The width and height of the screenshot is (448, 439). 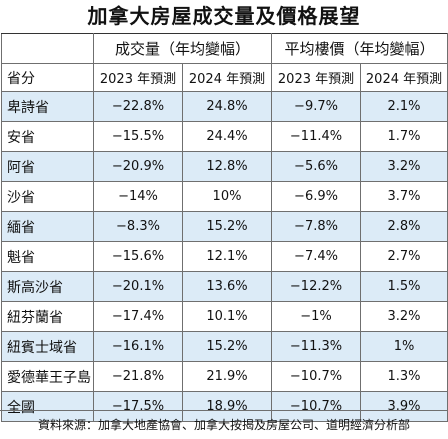 I want to click on cell-province: 沙省, so click(x=47, y=196).